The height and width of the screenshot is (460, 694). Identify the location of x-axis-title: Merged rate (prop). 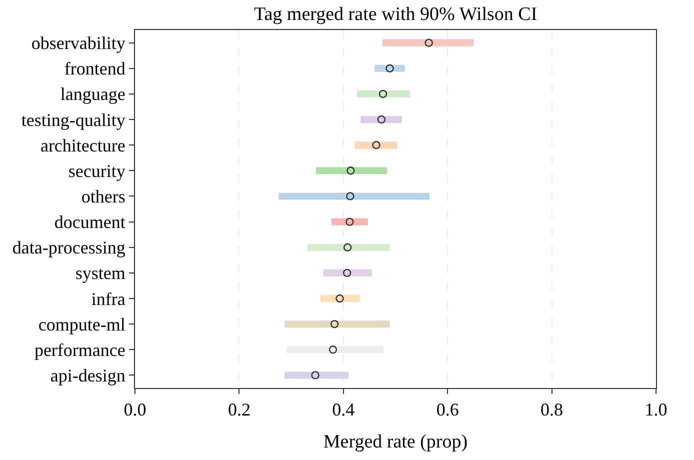
(395, 441).